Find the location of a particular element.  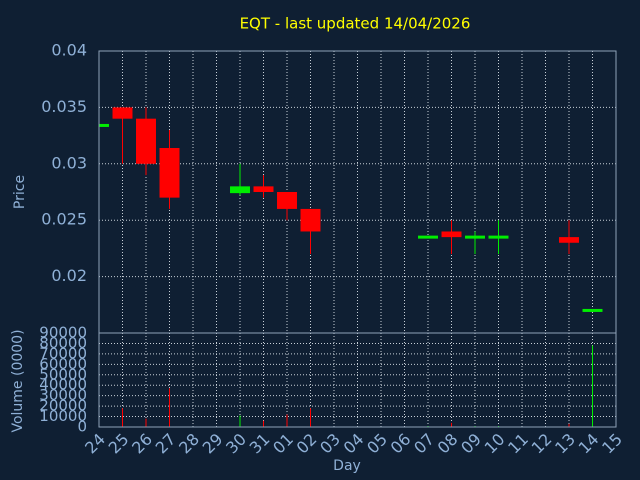

volume-axis-label: Volume (0000) is located at coordinates (18, 380).